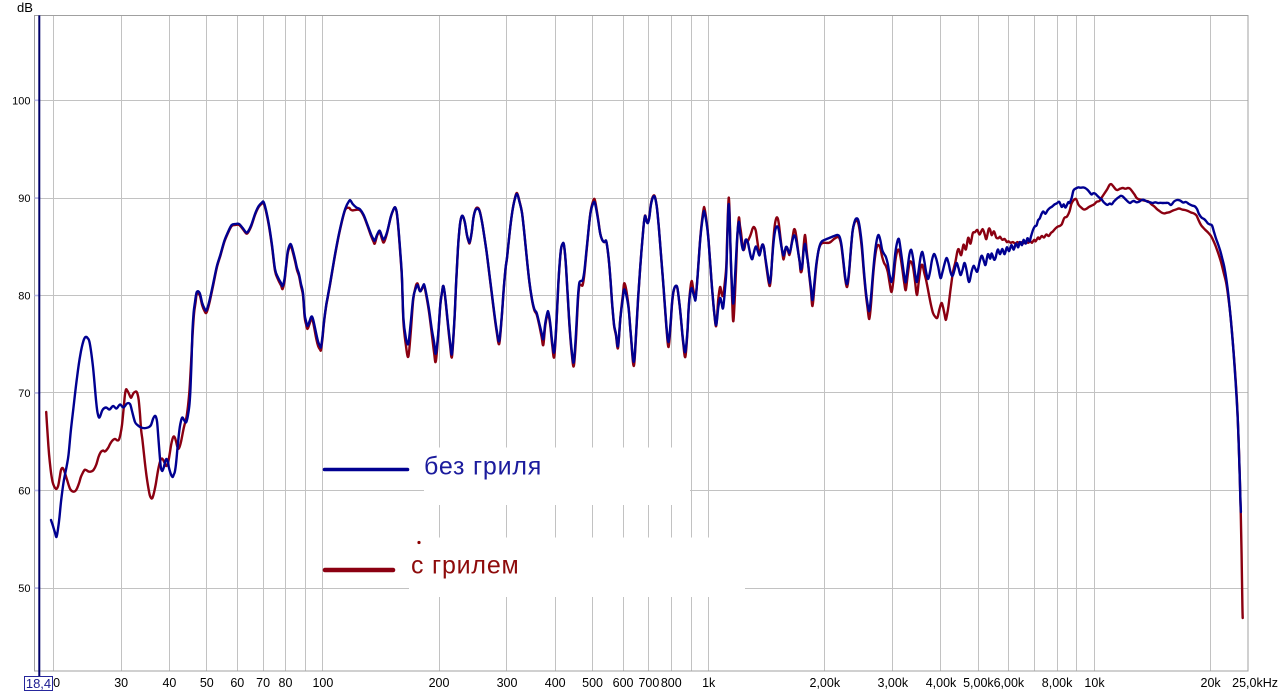 The width and height of the screenshot is (1281, 697). What do you see at coordinates (592, 683) in the screenshot?
I see `svg-text: 500` at bounding box center [592, 683].